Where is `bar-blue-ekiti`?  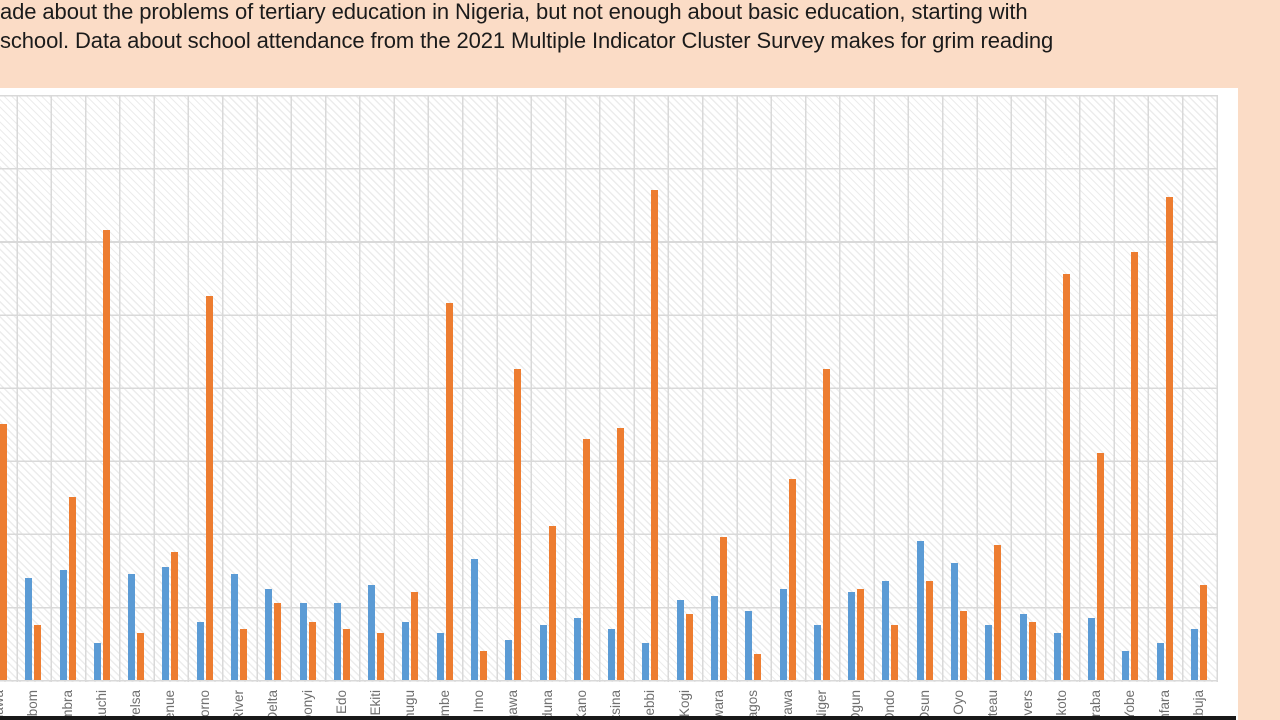
bar-blue-ekiti is located at coordinates (372, 632).